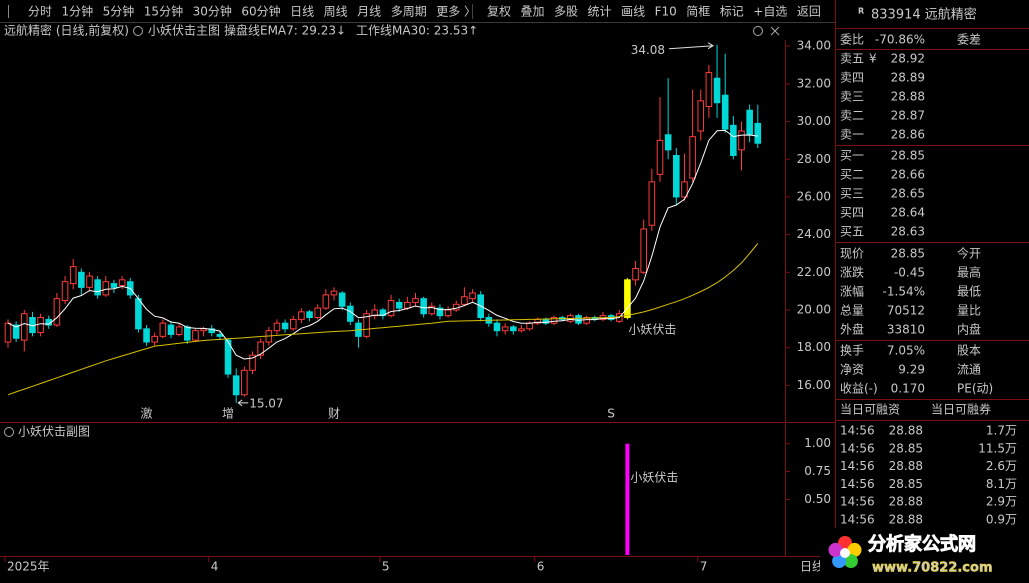 Image resolution: width=1029 pixels, height=583 pixels. I want to click on watermark-center, so click(845, 553).